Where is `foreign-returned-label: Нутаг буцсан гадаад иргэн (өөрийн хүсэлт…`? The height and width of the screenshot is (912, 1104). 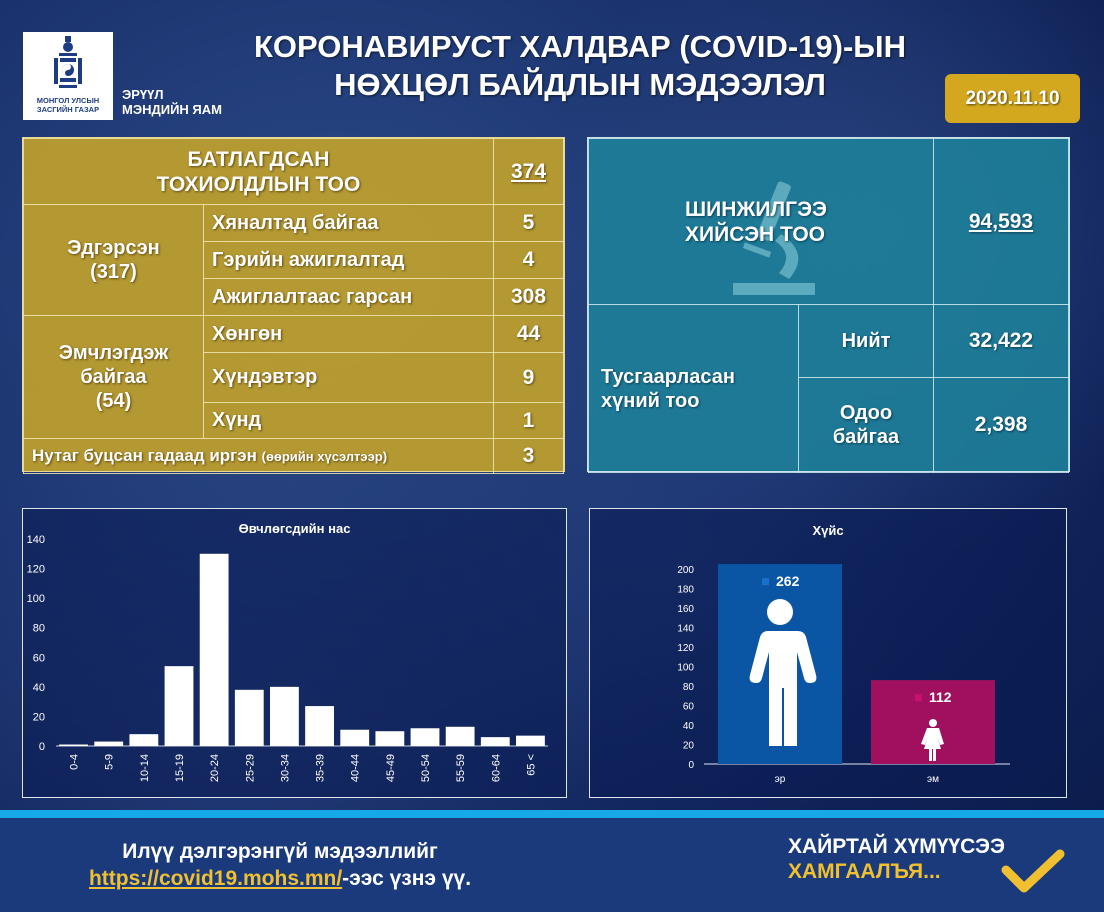 foreign-returned-label: Нутаг буцсан гадаад иргэн (өөрийн хүсэлт… is located at coordinates (258, 456).